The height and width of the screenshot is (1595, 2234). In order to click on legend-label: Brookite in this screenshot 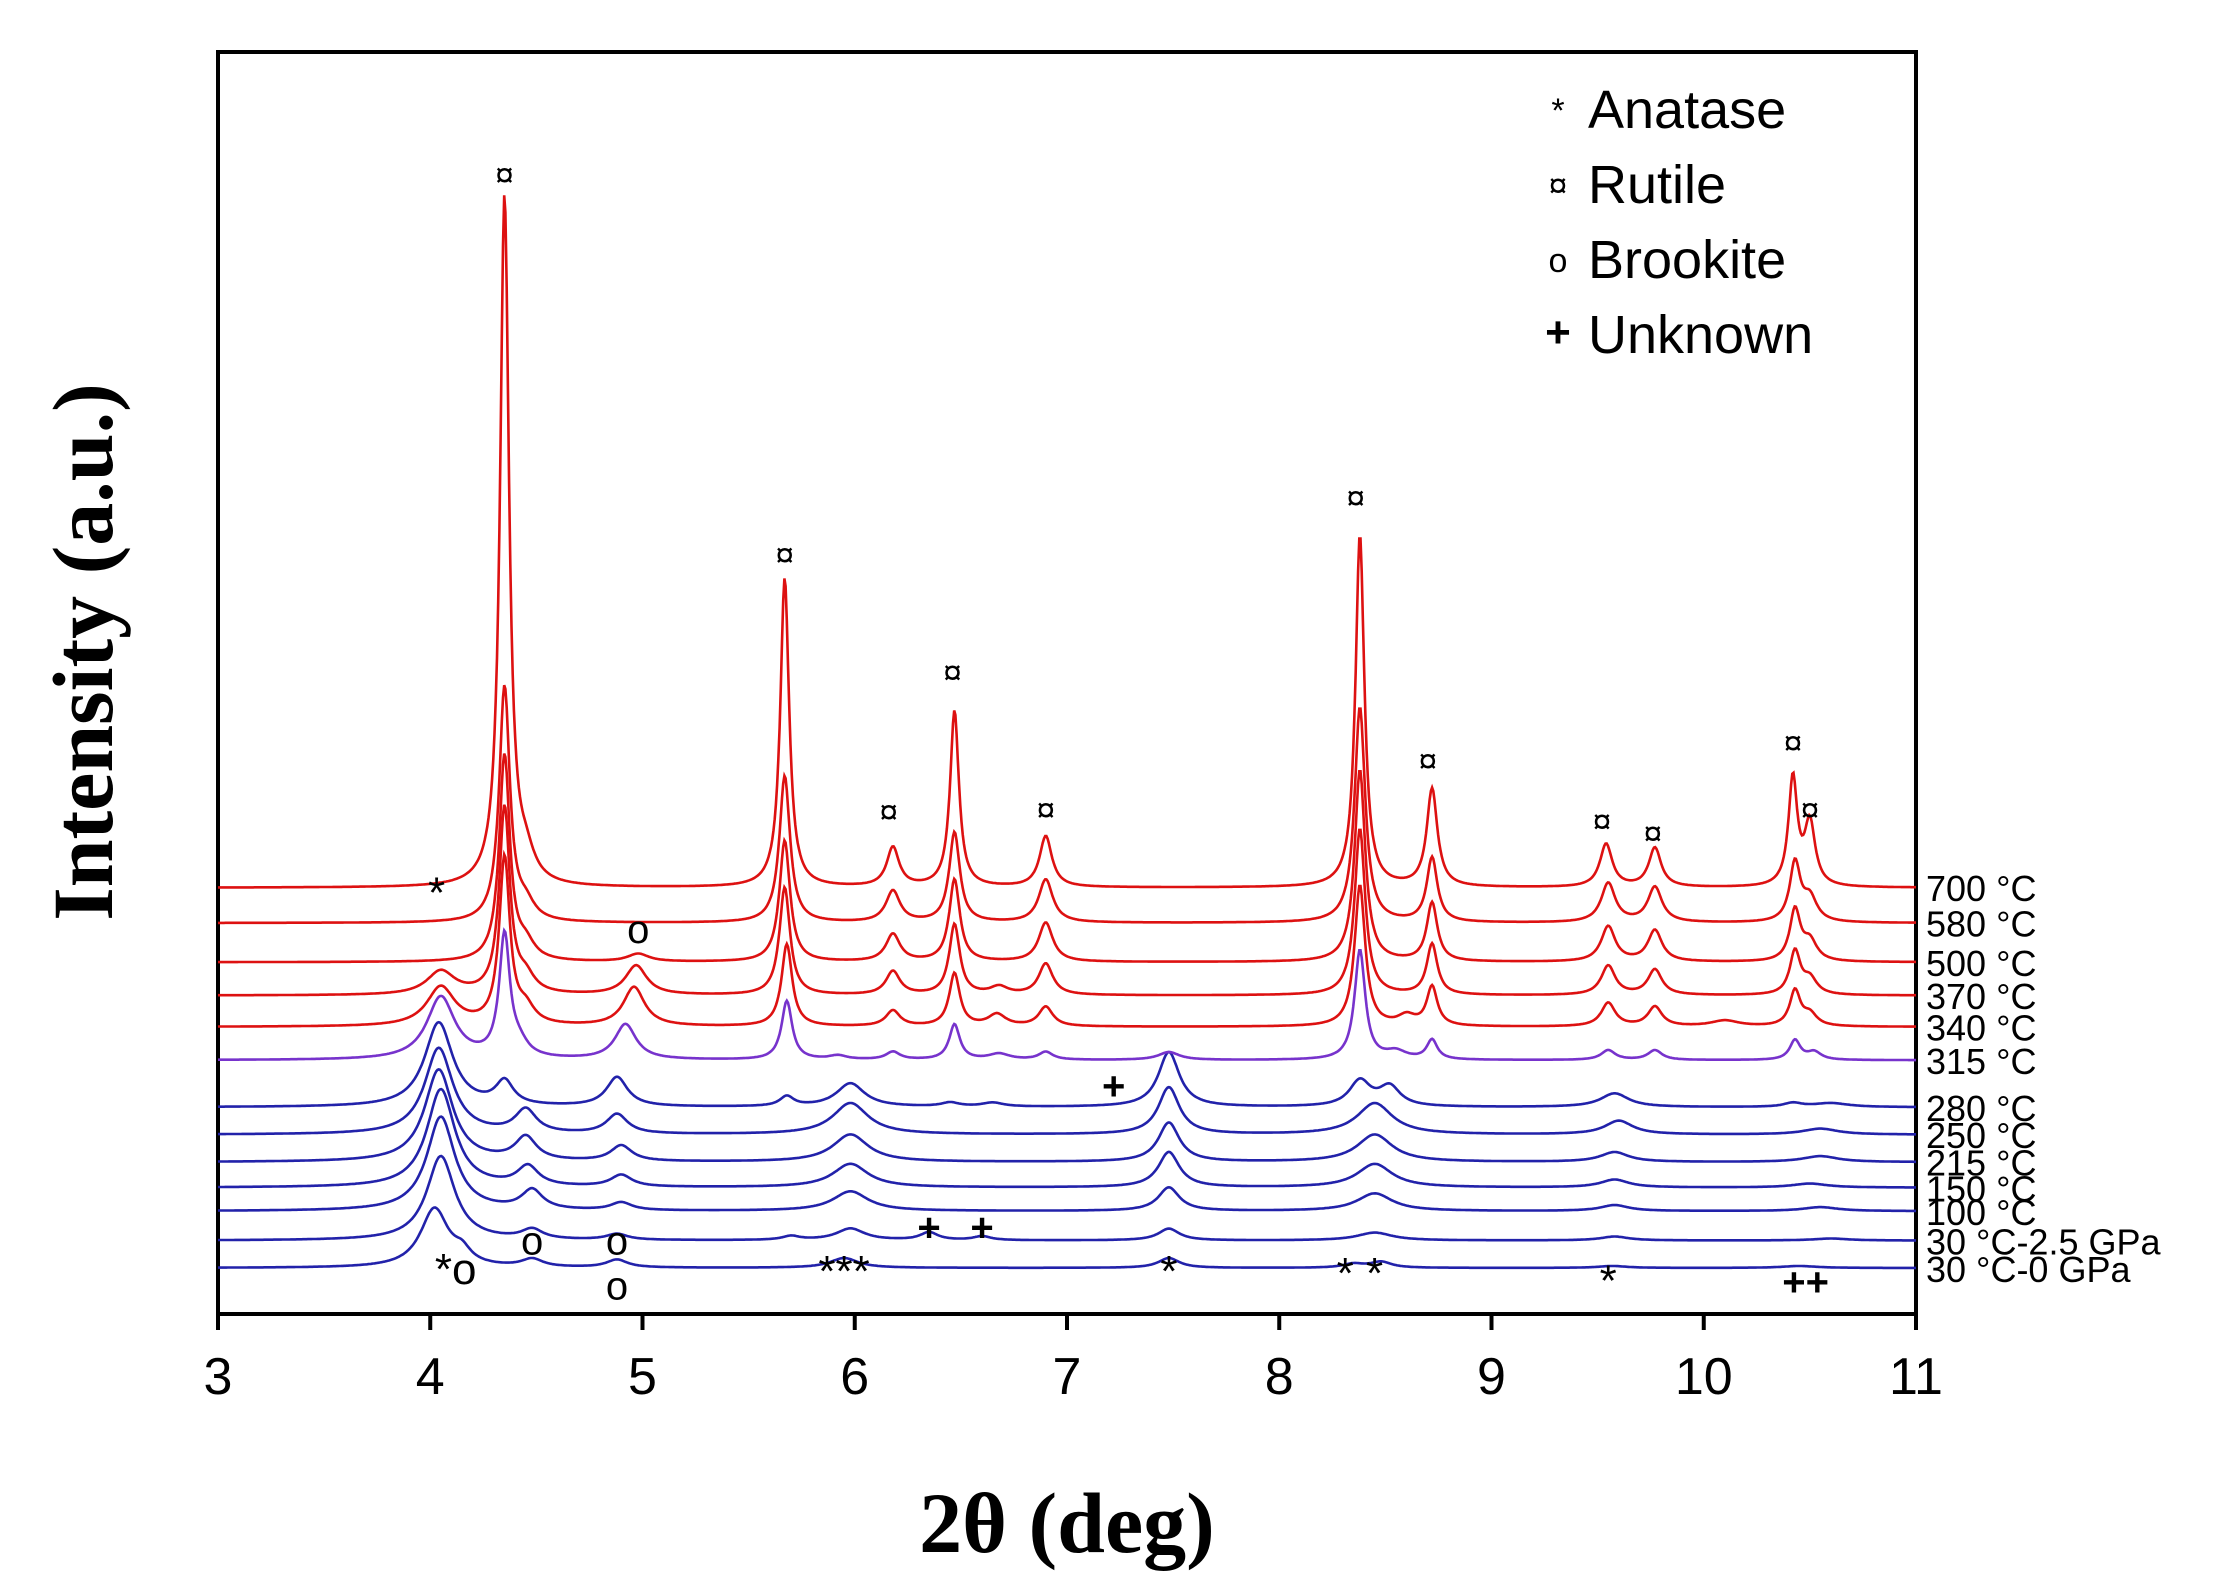, I will do `click(1687, 260)`.